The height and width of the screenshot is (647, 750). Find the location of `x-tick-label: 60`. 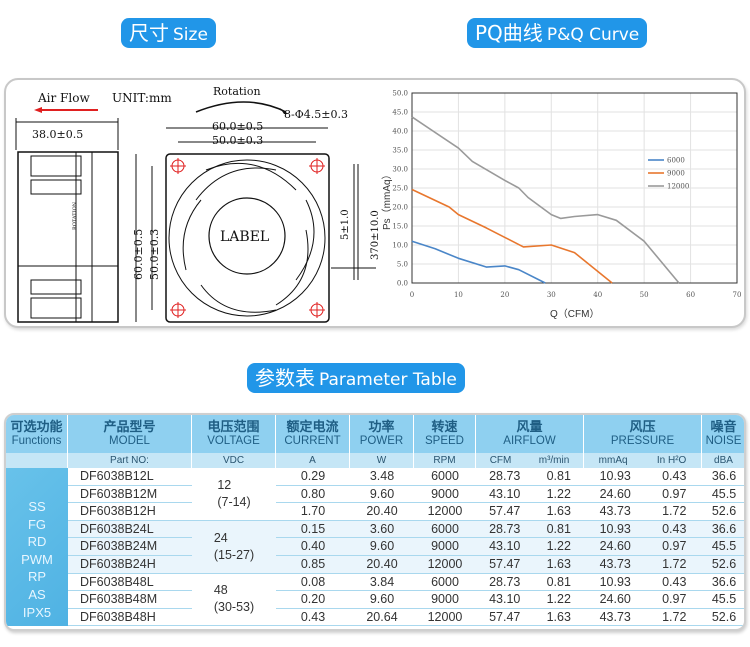

x-tick-label: 60 is located at coordinates (690, 295).